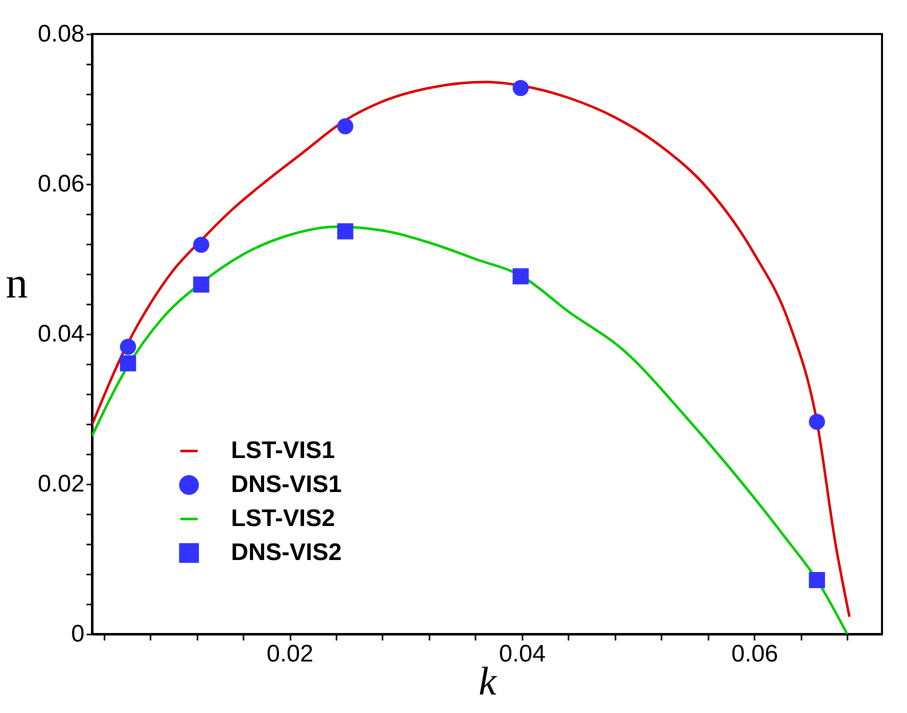 The width and height of the screenshot is (907, 713). What do you see at coordinates (61, 34) in the screenshot?
I see `y-tick-label: 0.08` at bounding box center [61, 34].